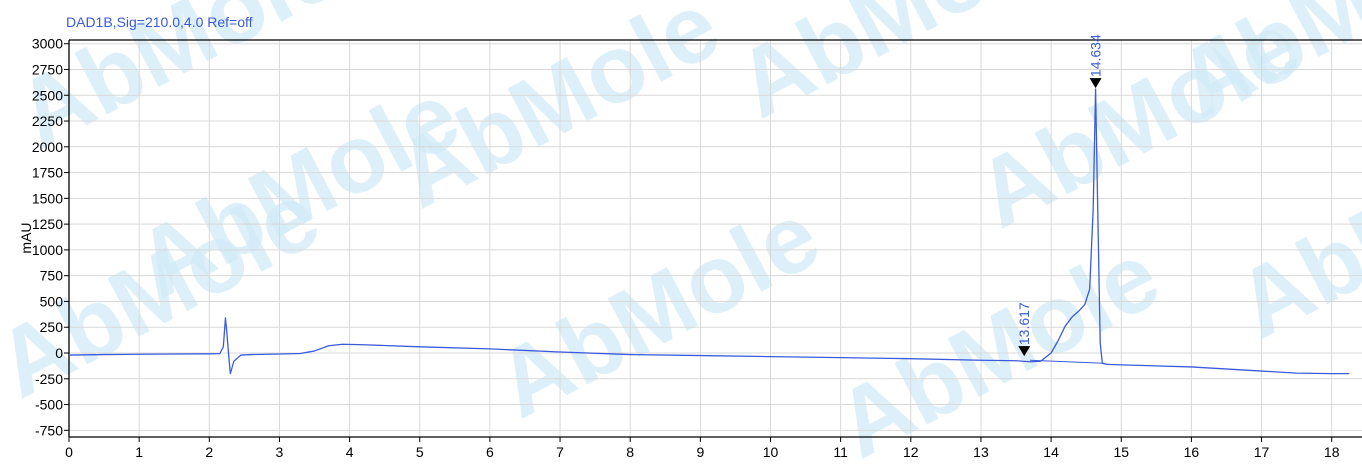 The height and width of the screenshot is (466, 1362). I want to click on y-tick-label: 0, so click(59, 353).